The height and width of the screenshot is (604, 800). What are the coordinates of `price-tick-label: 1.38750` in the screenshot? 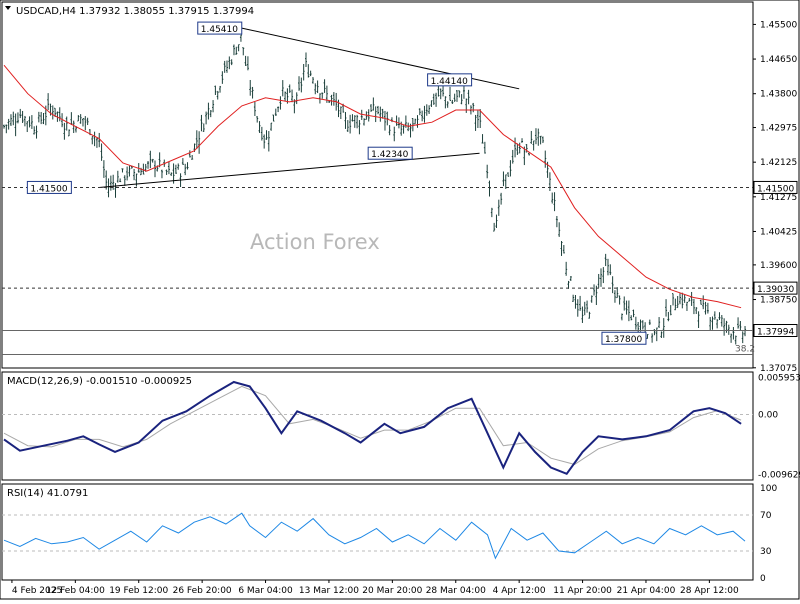 It's located at (778, 301).